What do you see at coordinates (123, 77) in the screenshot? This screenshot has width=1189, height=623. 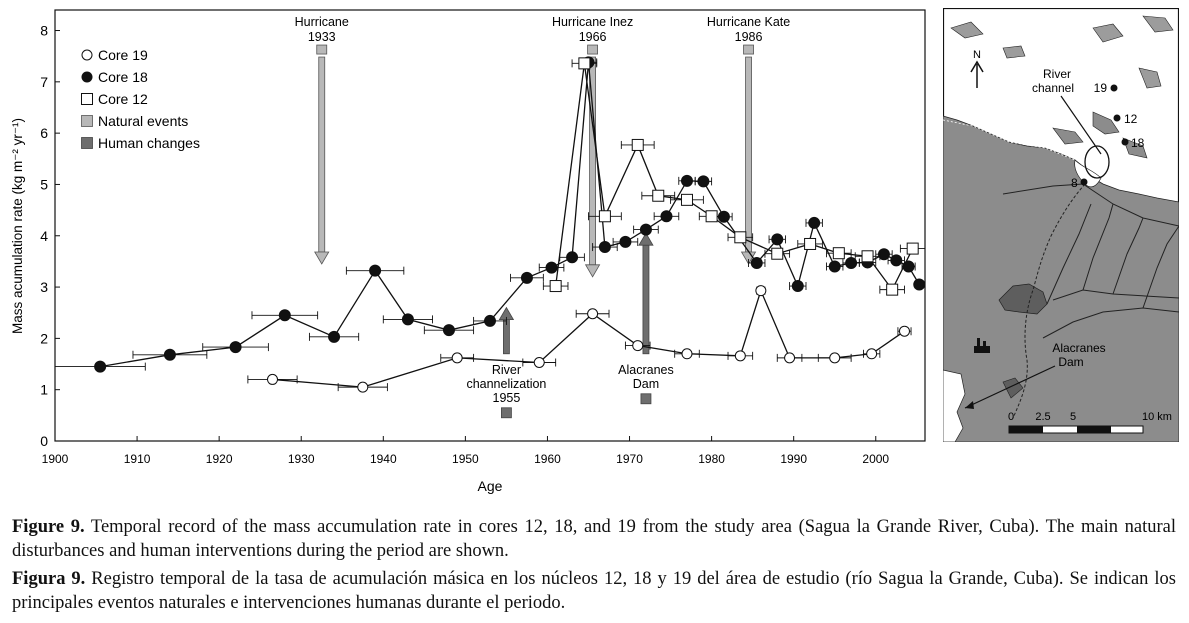 I see `legend-item-2-label: Core 18` at bounding box center [123, 77].